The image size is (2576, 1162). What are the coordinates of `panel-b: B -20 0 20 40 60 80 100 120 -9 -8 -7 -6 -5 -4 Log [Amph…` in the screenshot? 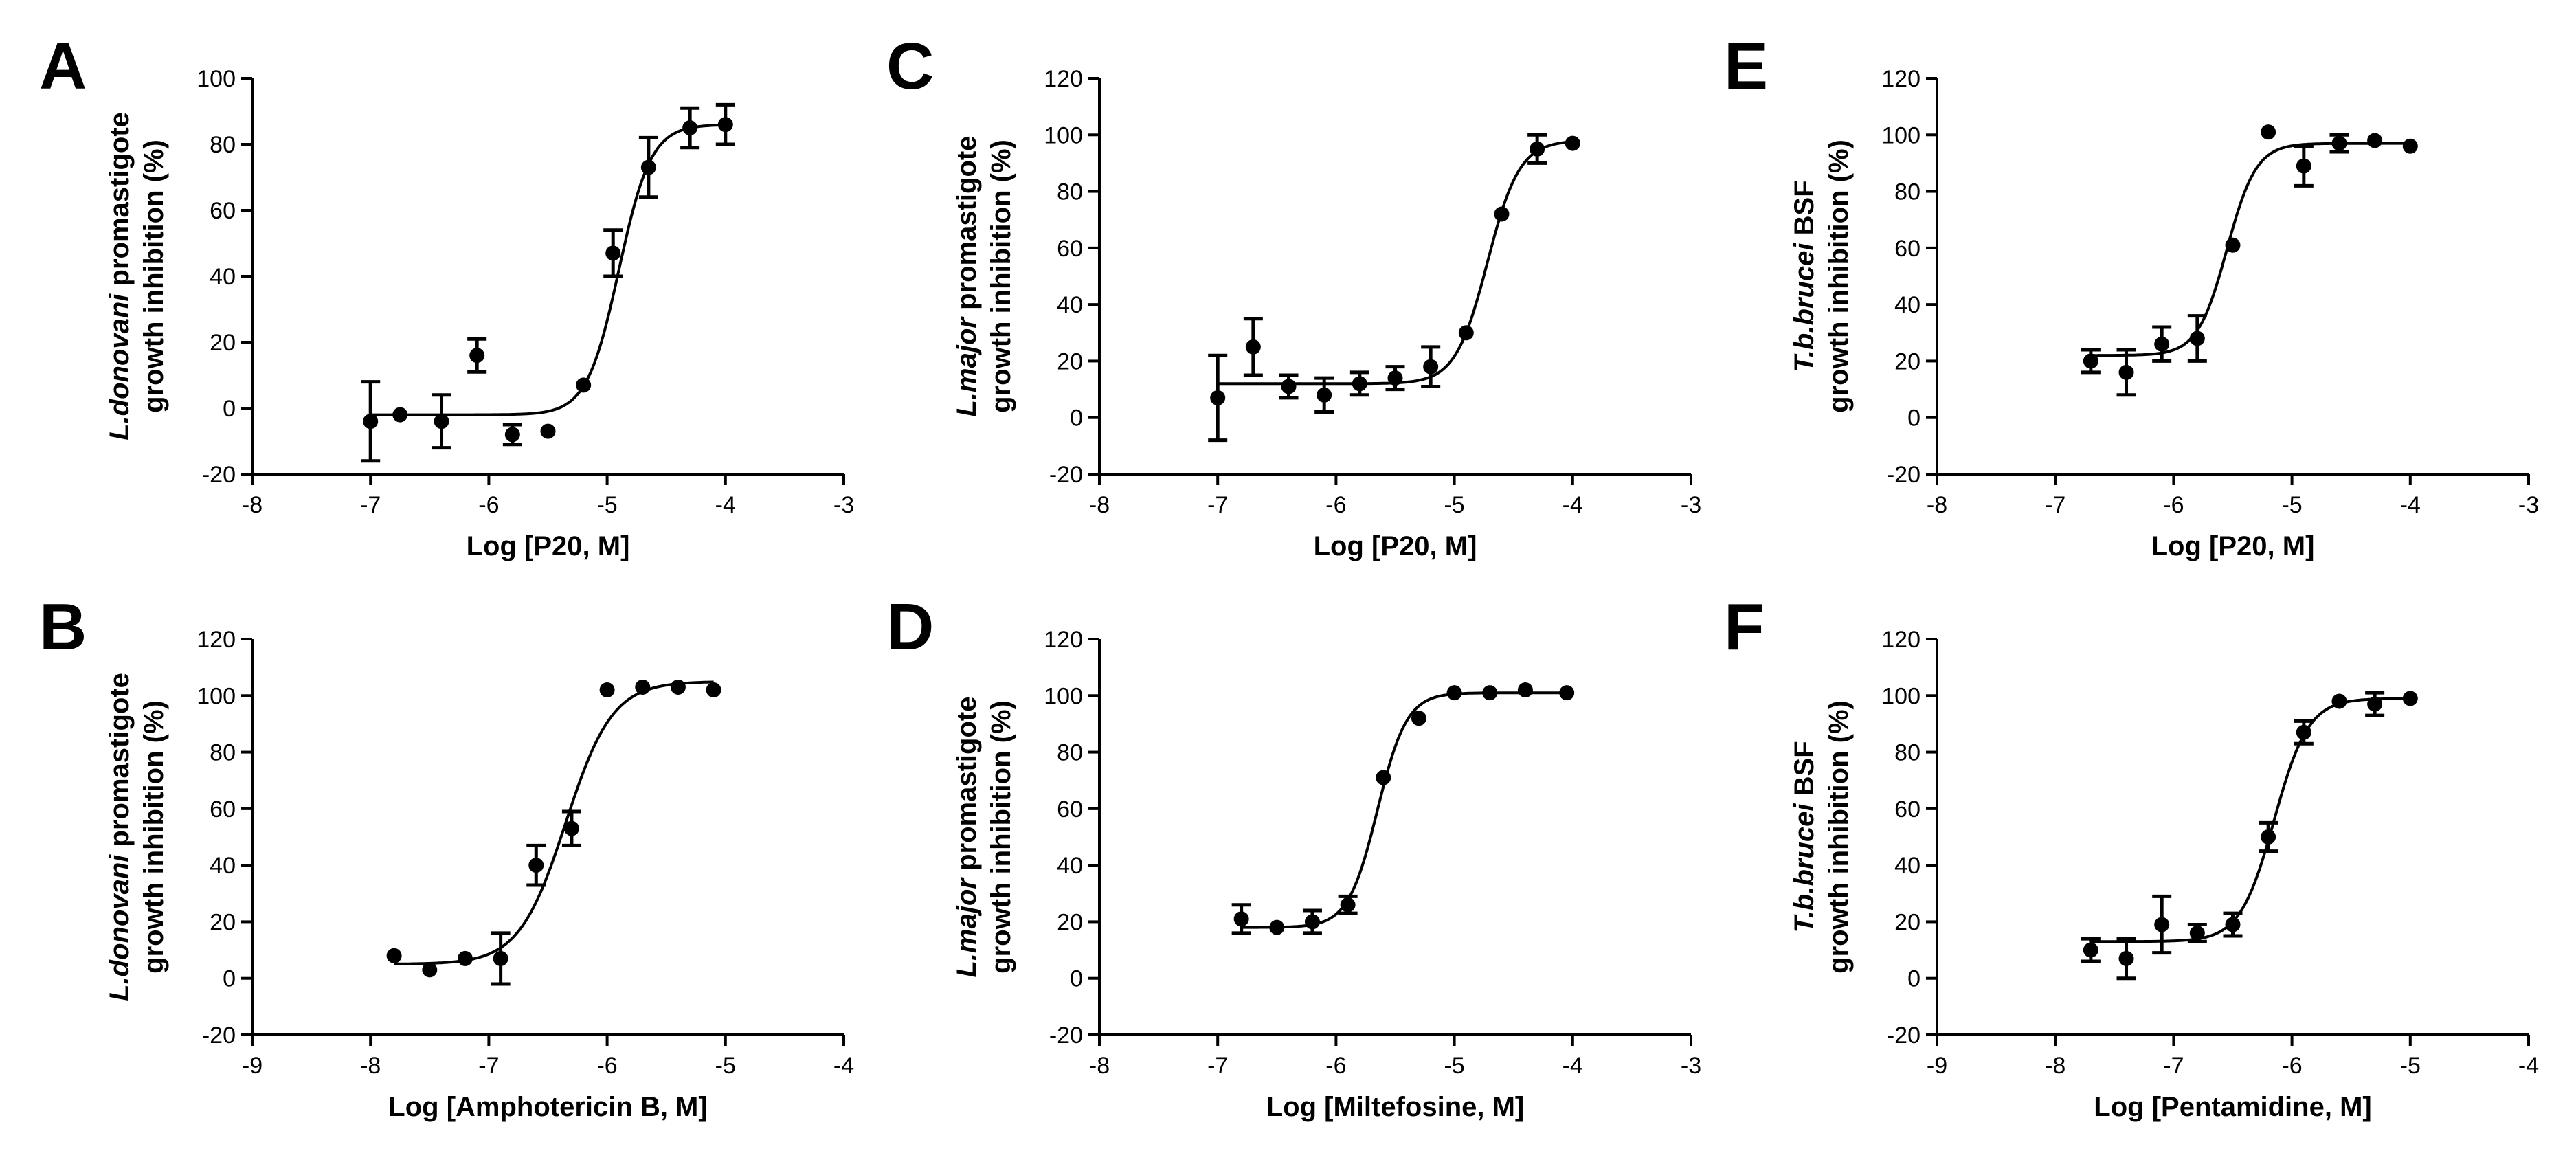 It's located at (446, 856).